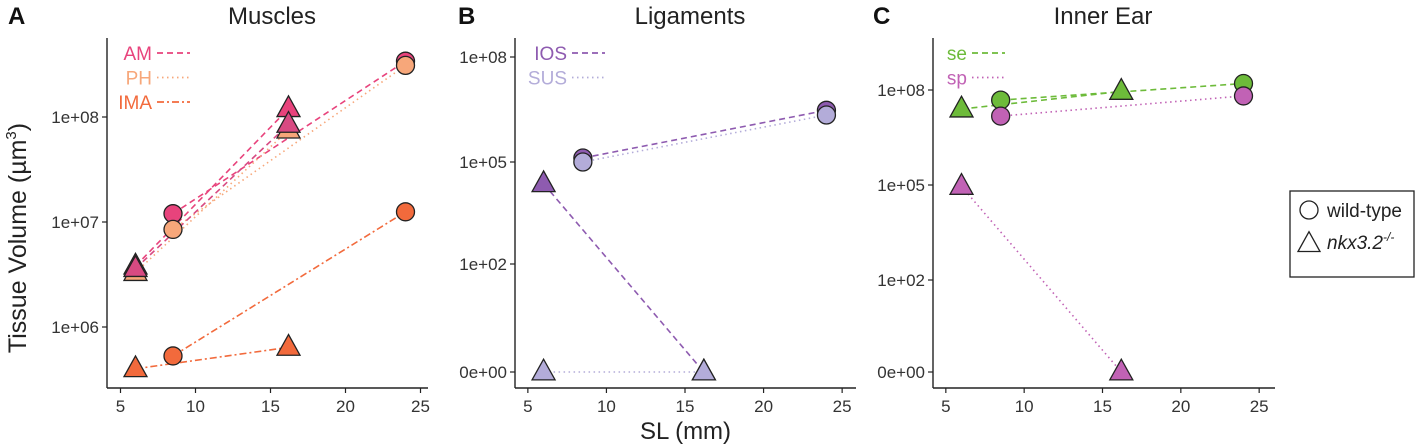 This screenshot has width=1420, height=446. What do you see at coordinates (1103, 16) in the screenshot?
I see `panel-title: Inner Ear` at bounding box center [1103, 16].